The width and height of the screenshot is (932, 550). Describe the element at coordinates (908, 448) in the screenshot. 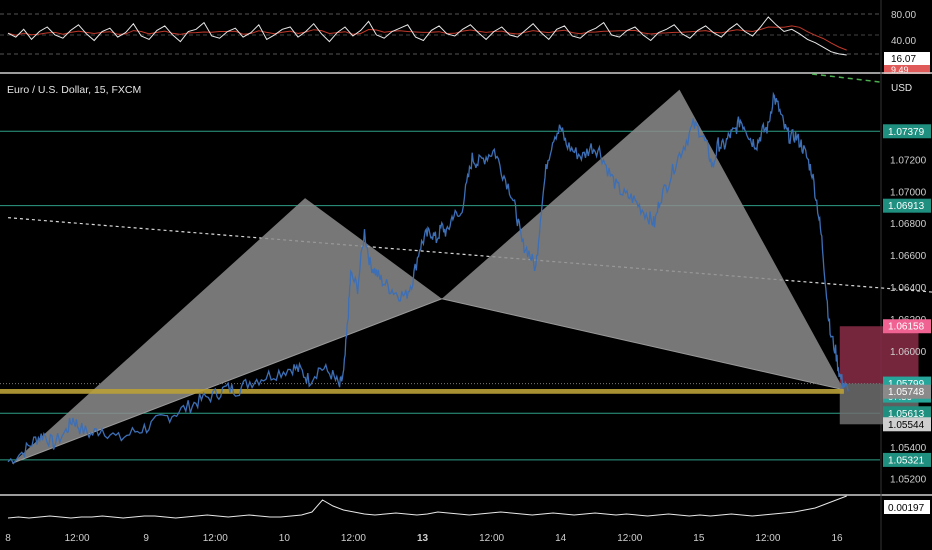

I see `price-tick-7: 1.05400` at that location.